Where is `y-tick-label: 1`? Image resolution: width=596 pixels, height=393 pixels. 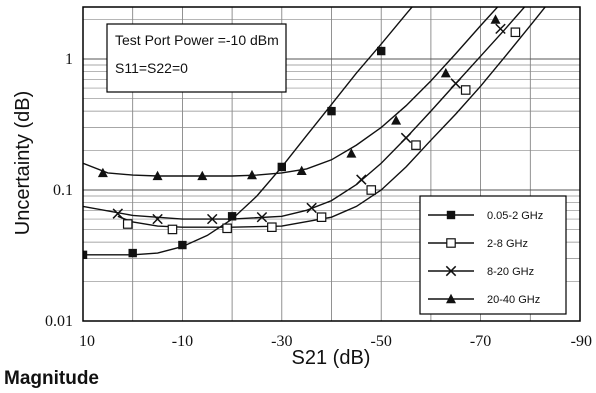
y-tick-label: 1 is located at coordinates (69, 59).